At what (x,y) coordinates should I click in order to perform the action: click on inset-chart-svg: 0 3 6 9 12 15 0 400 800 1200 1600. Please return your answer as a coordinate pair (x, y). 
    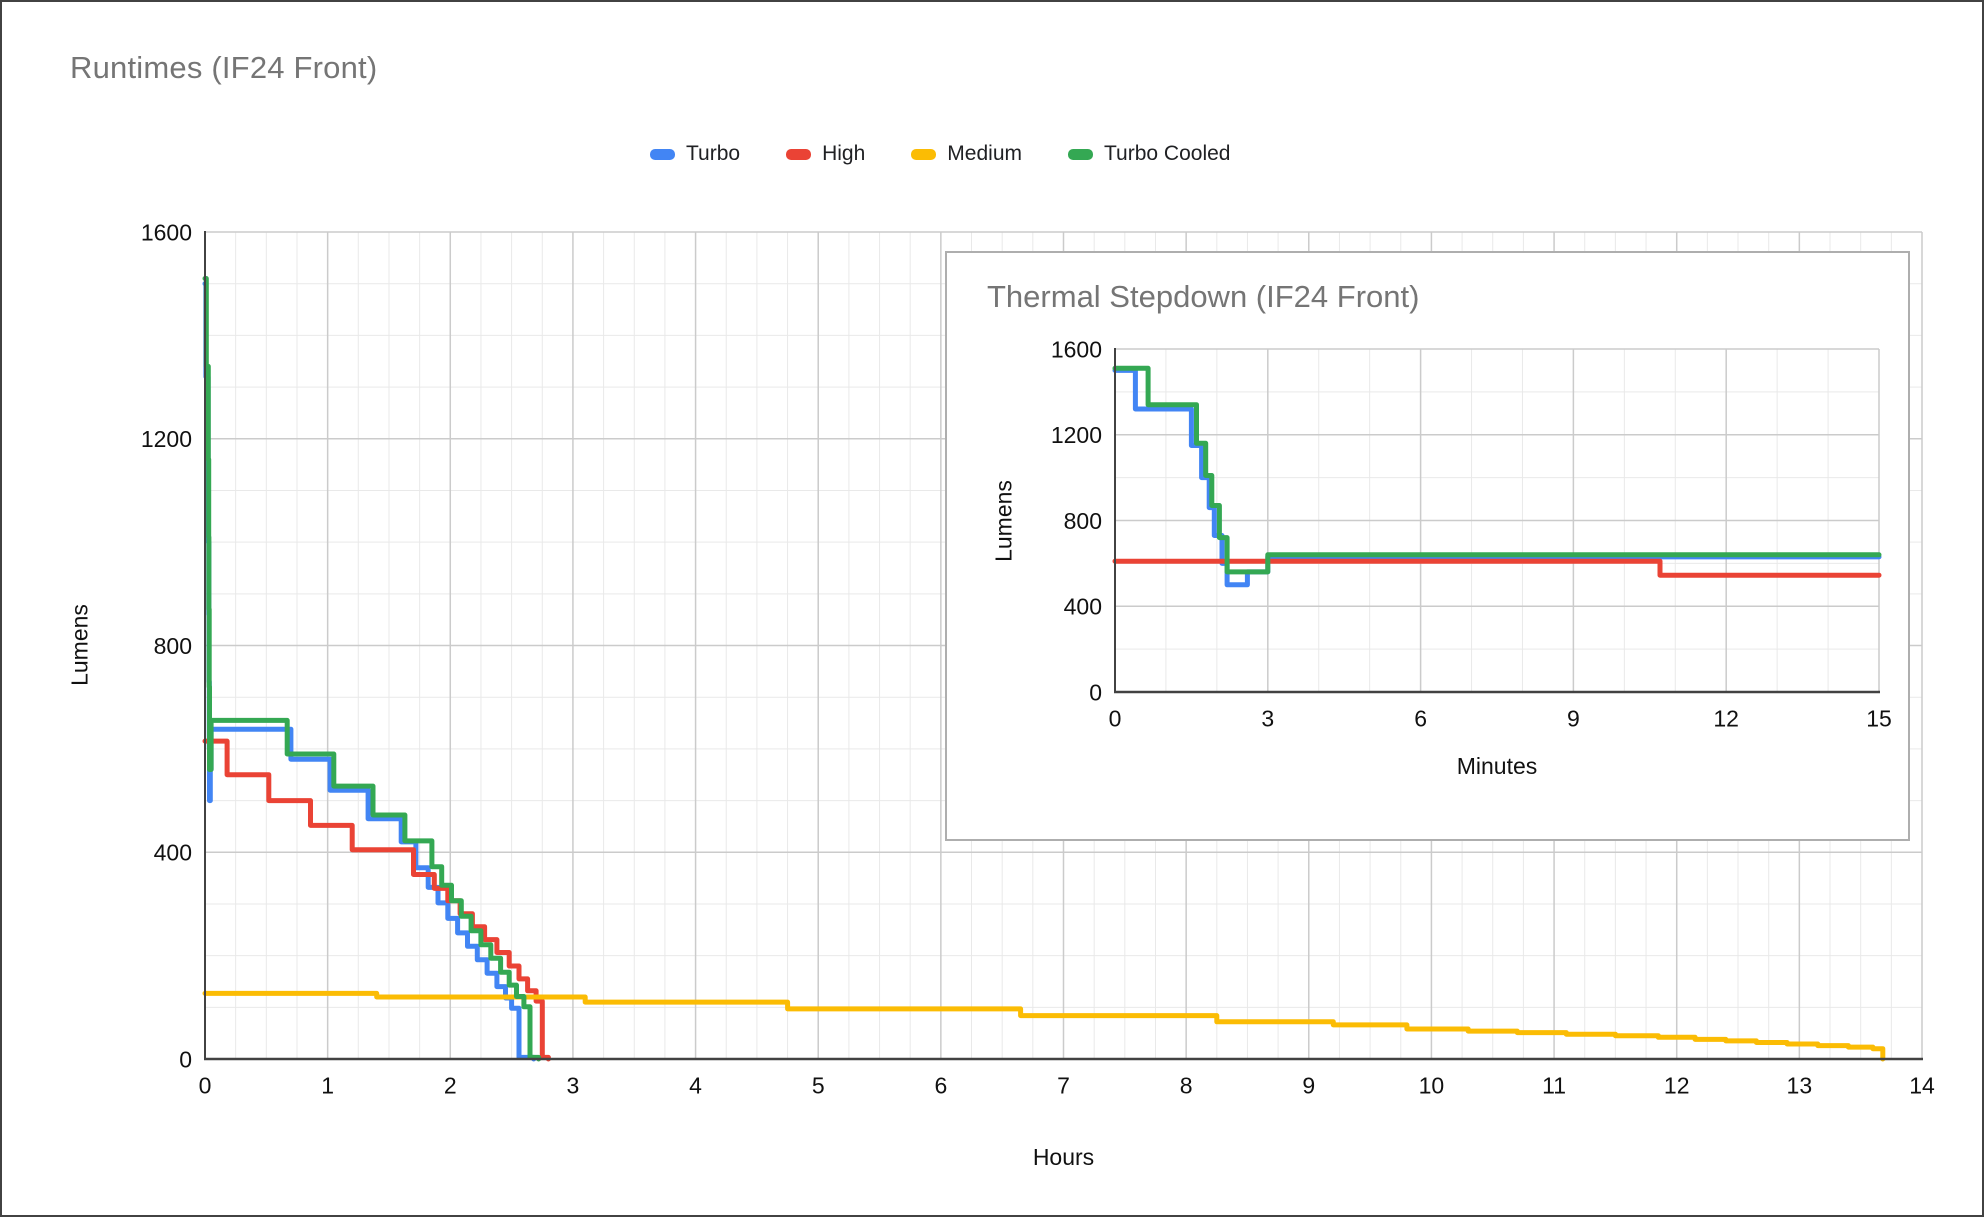
    Looking at the image, I should click on (1471, 533).